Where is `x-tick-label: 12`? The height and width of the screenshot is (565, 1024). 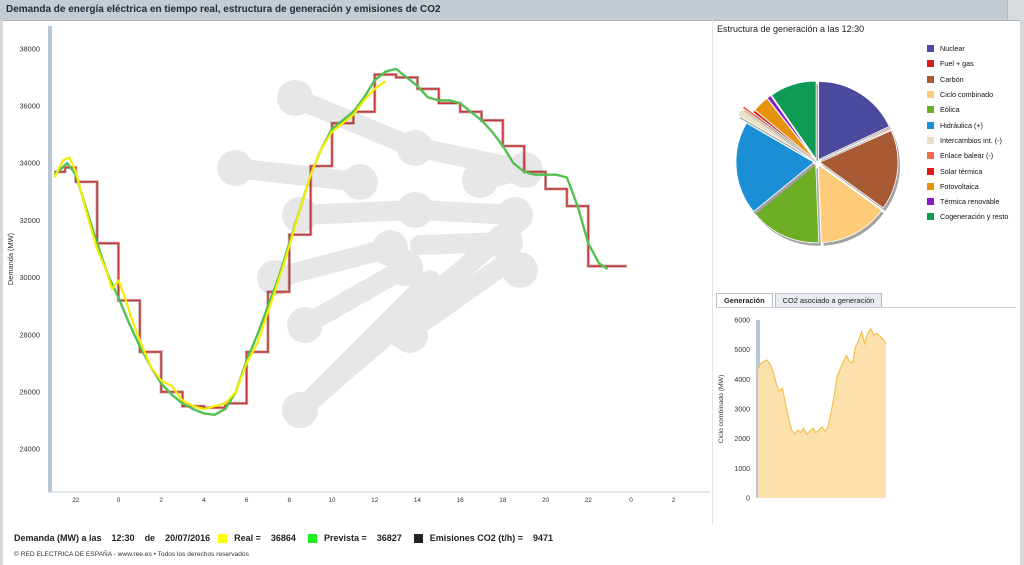 x-tick-label: 12 is located at coordinates (375, 500).